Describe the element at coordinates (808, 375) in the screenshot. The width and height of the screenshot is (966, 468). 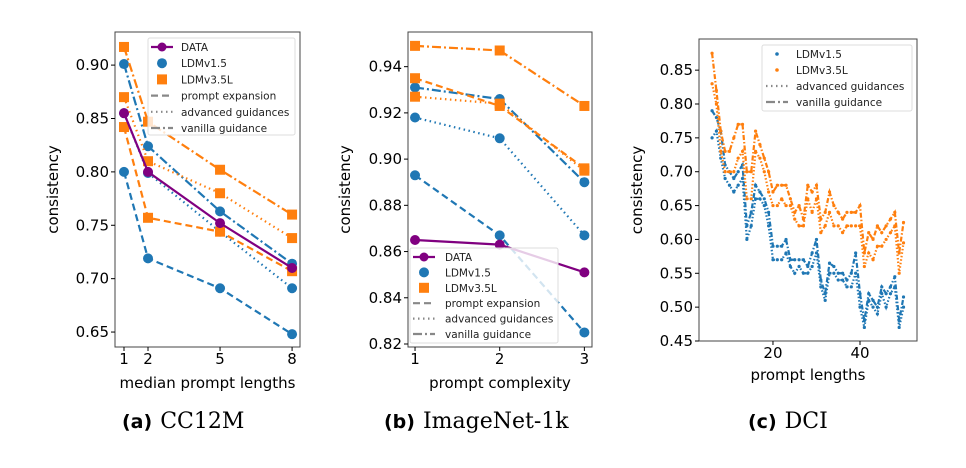
I see `x-axis-label: prompt lengths` at that location.